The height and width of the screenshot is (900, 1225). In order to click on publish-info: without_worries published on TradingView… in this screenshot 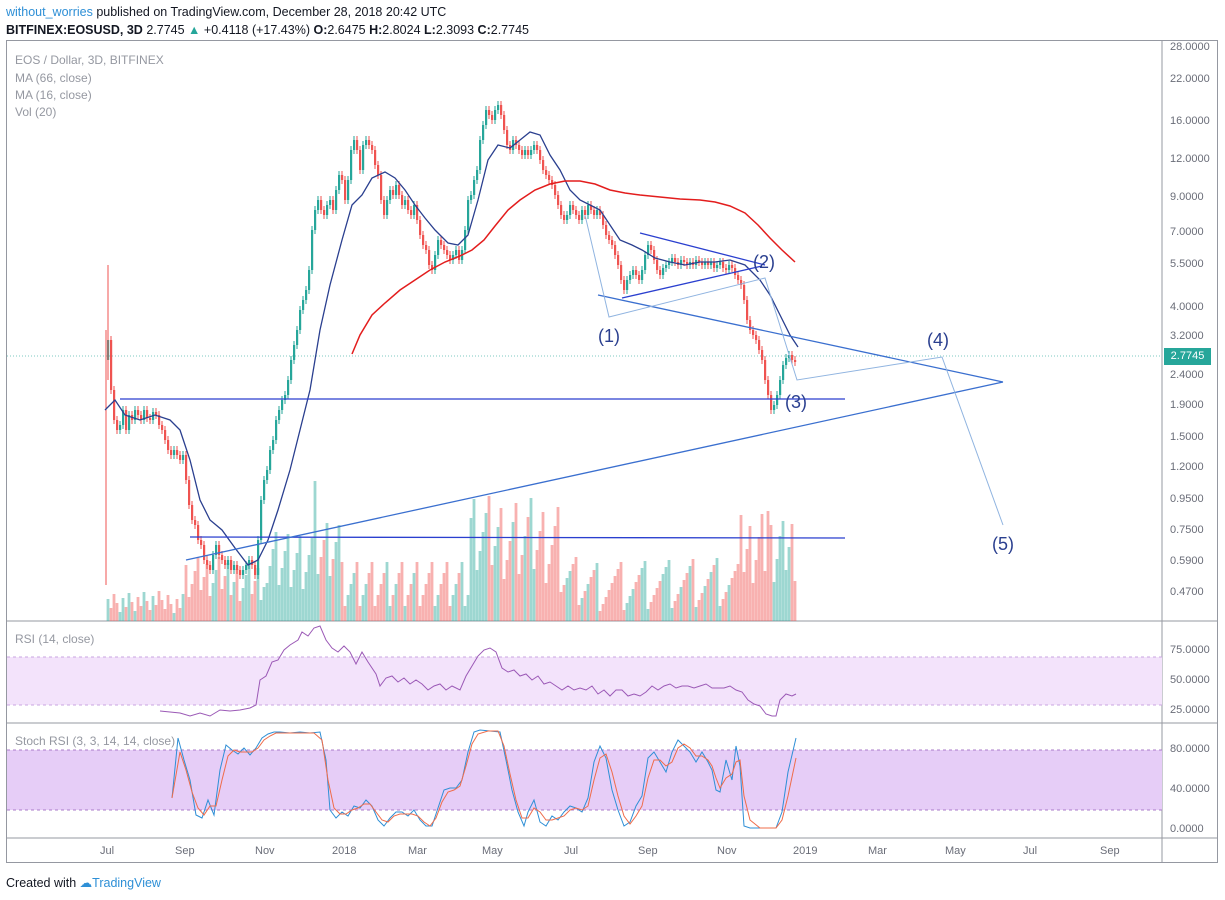, I will do `click(226, 12)`.